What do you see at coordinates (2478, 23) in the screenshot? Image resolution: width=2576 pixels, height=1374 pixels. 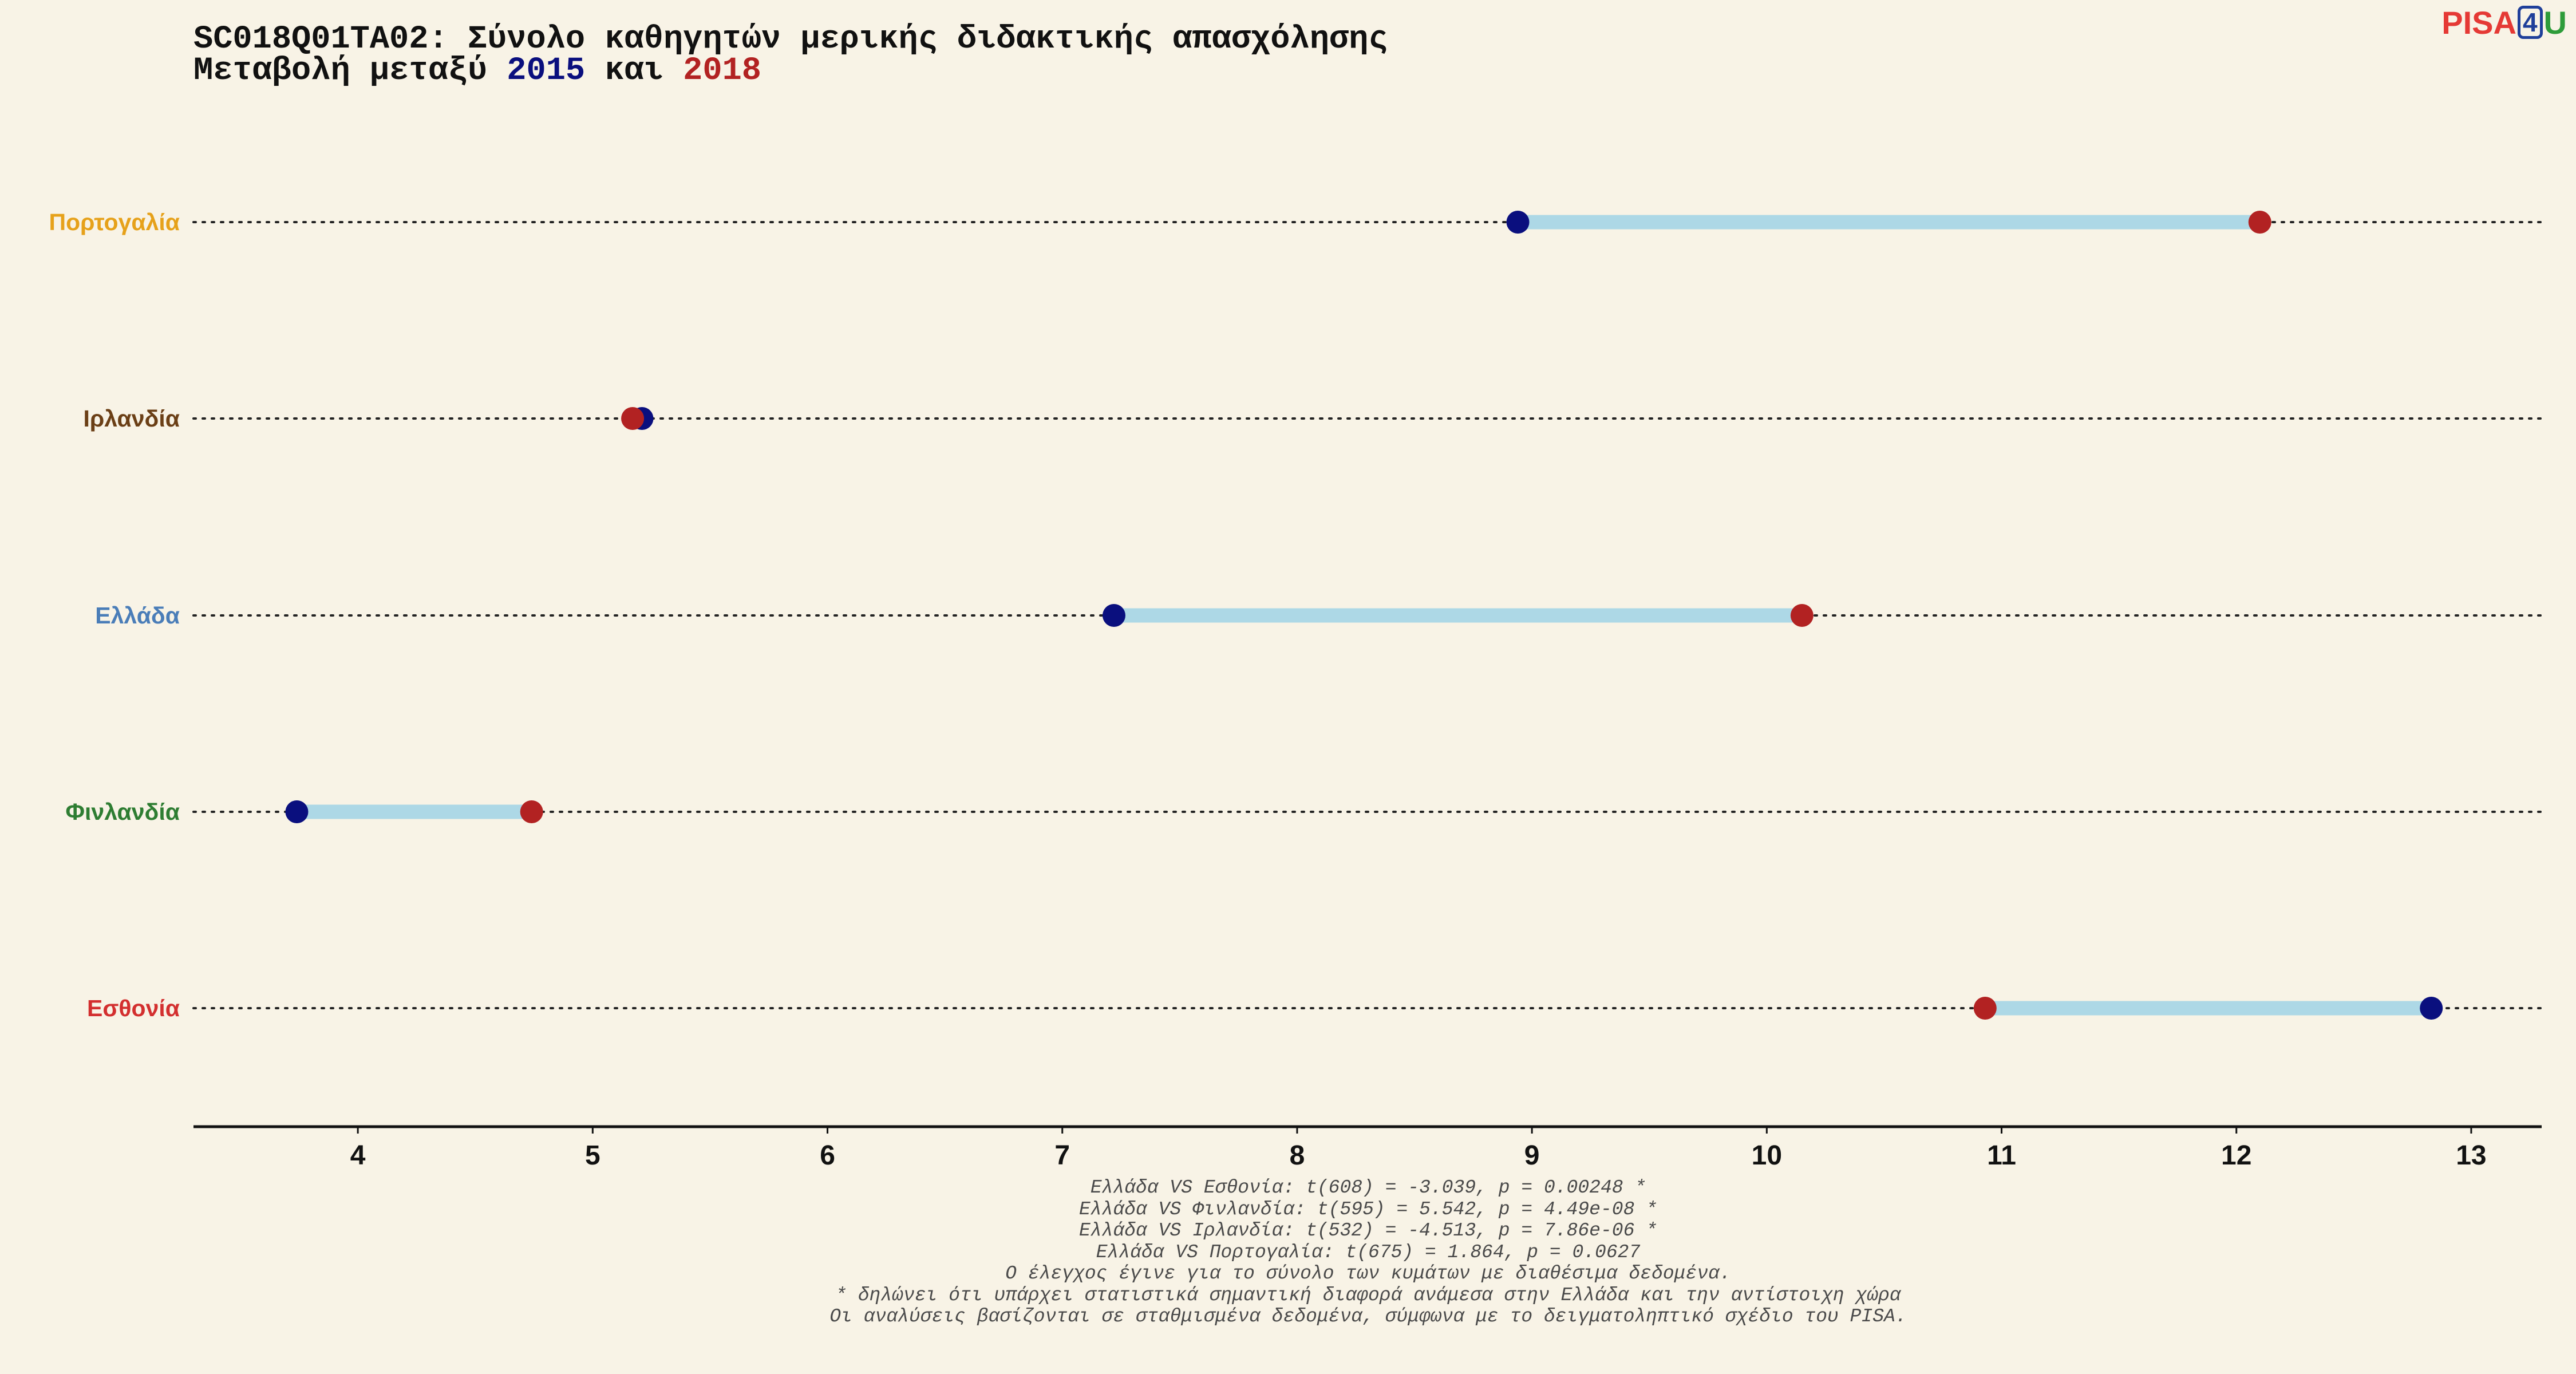 I see `logo-part-pisa: PISA` at bounding box center [2478, 23].